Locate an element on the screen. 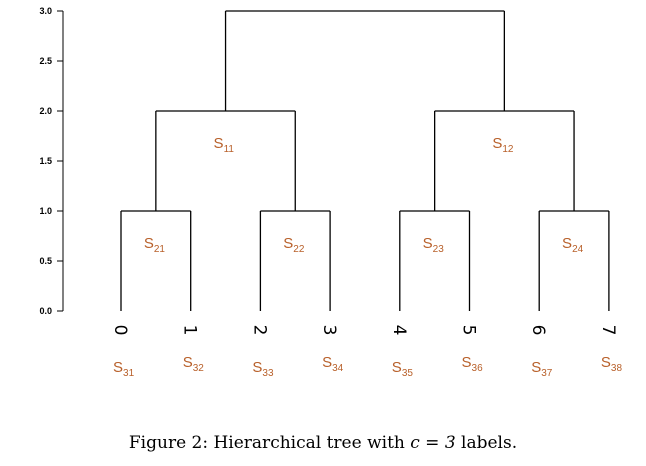  leaf-node-label: S37 is located at coordinates (542, 369).